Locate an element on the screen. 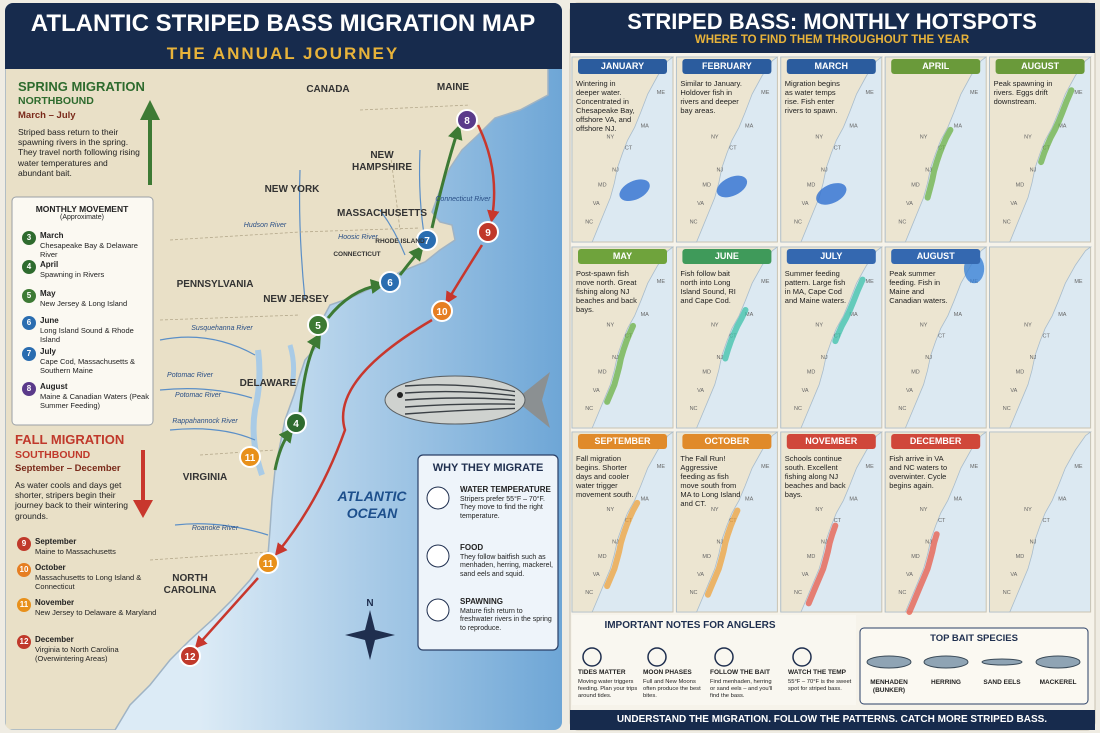 The width and height of the screenshot is (1100, 733). map-marker-number: 10 is located at coordinates (442, 312).